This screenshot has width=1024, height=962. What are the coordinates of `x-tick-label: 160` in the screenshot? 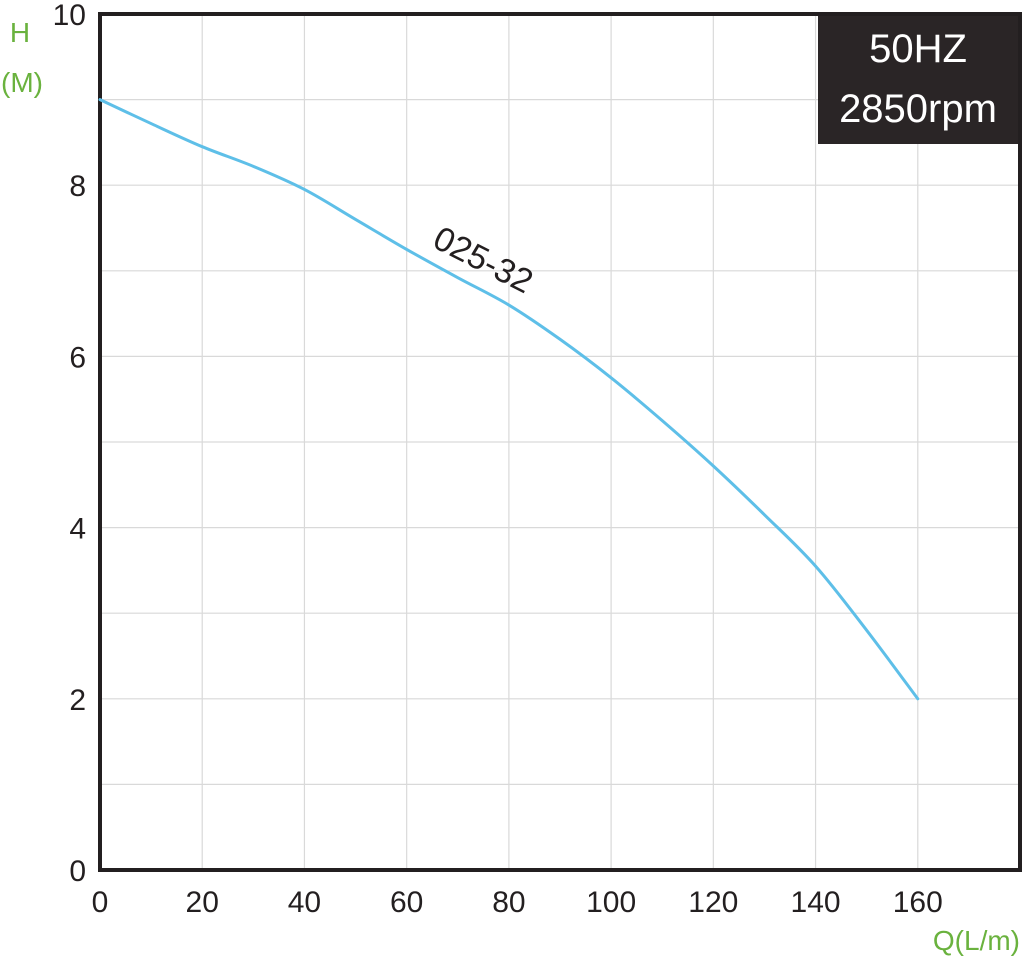 It's located at (918, 902).